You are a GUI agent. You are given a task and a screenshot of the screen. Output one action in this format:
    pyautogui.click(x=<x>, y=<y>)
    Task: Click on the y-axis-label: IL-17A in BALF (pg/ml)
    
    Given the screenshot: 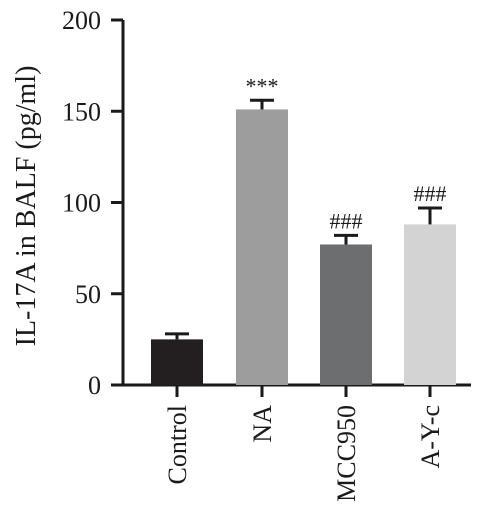 What is the action you would take?
    pyautogui.click(x=26, y=206)
    